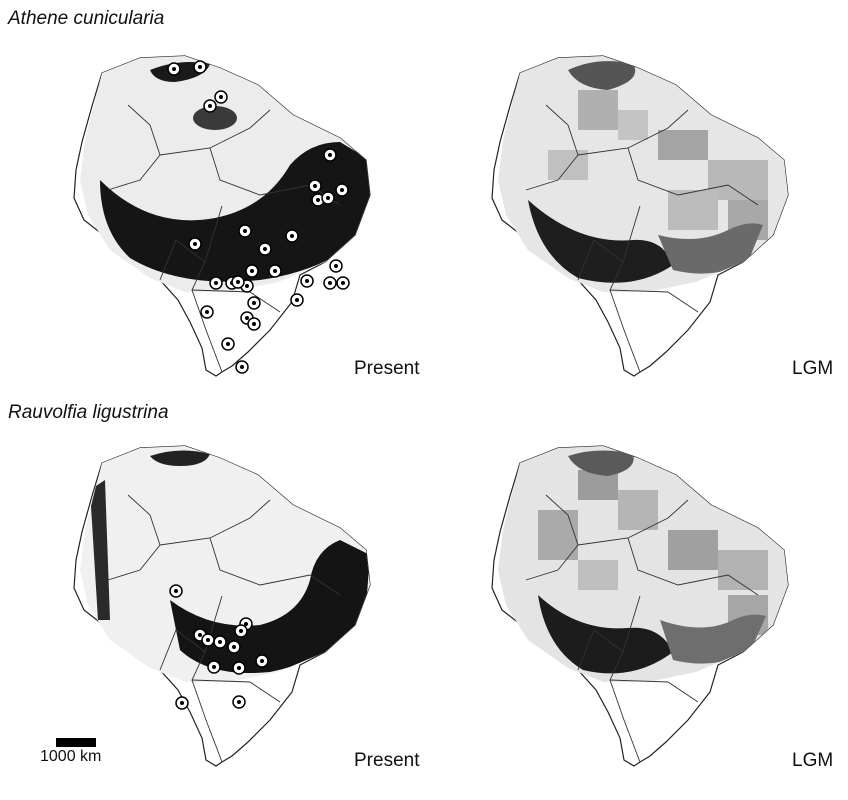 The height and width of the screenshot is (800, 848). Describe the element at coordinates (86, 18) in the screenshot. I see `species-label-athene: Athene cunicularia` at that location.